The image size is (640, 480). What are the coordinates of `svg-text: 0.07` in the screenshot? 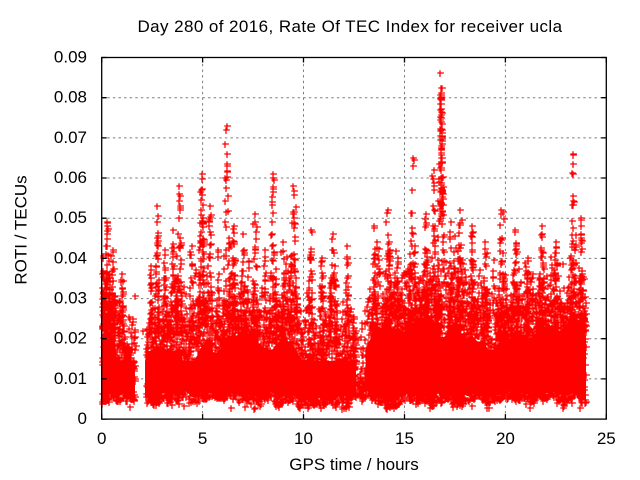 It's located at (70, 137).